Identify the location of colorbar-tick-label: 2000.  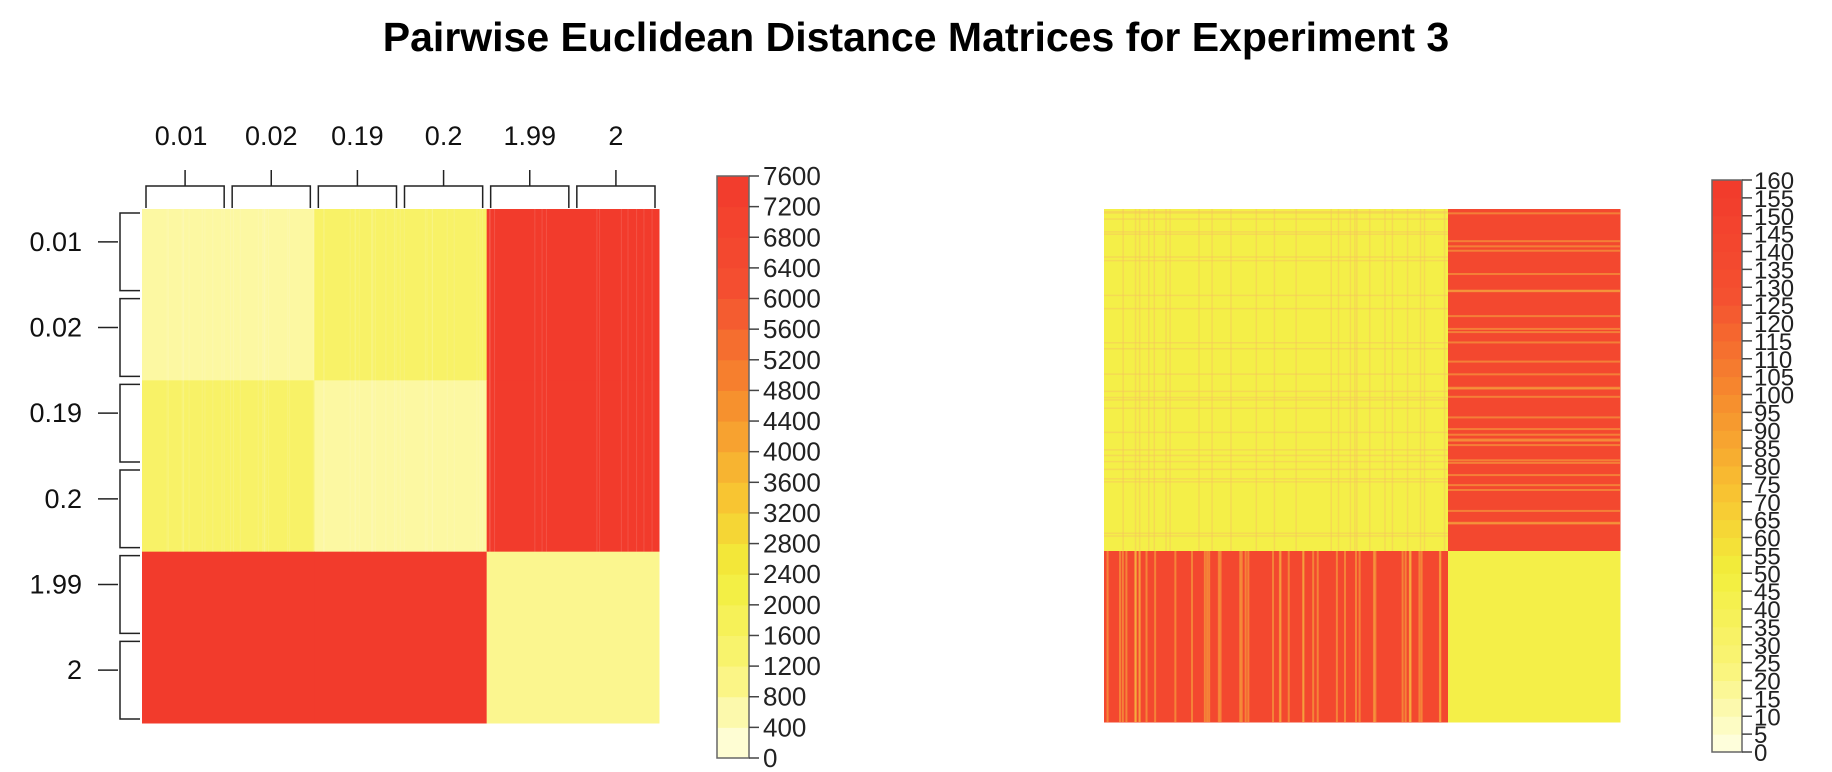
(792, 605).